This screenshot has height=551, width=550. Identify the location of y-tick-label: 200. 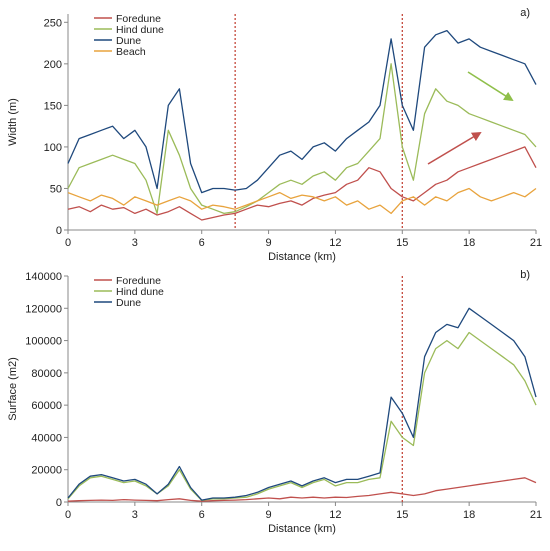
(53, 65).